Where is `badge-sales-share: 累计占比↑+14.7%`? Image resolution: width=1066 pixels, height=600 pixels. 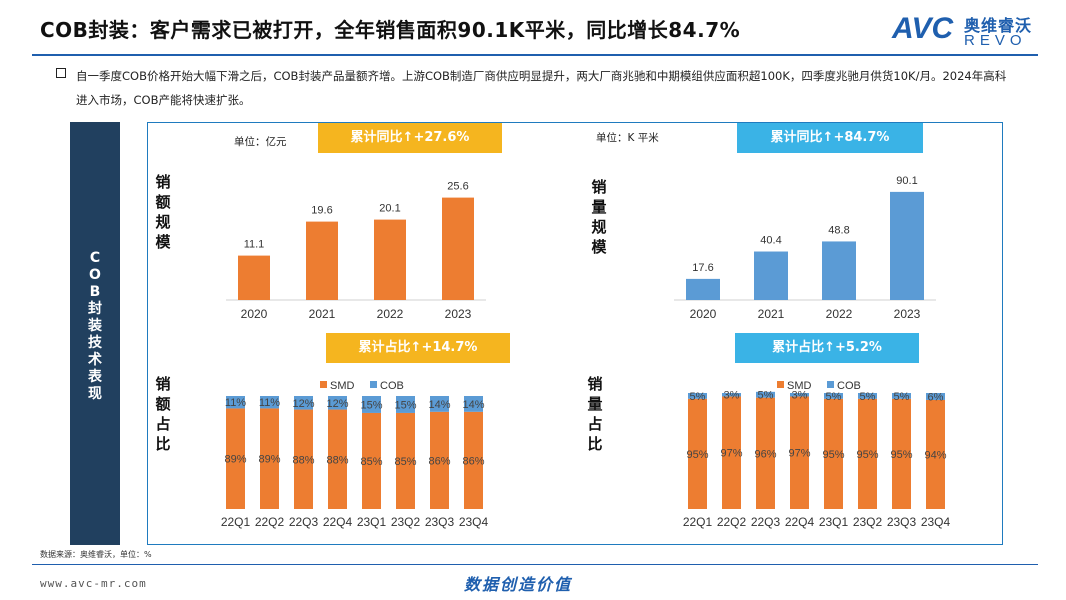
badge-sales-share: 累计占比↑+14.7% is located at coordinates (418, 348).